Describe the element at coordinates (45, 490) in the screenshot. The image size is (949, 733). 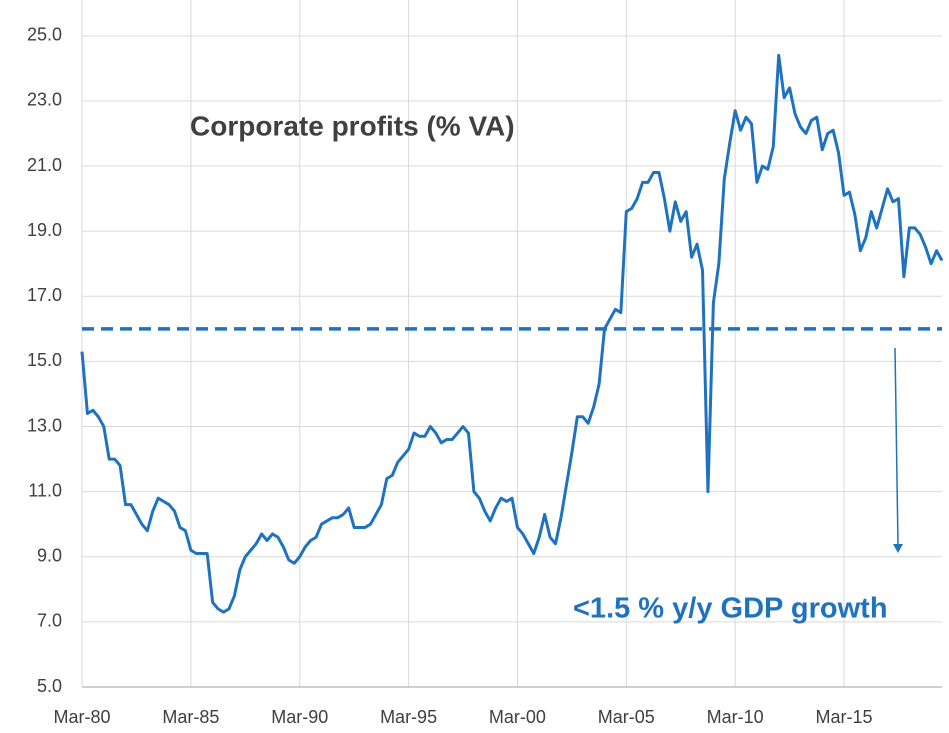
I see `y-tick-label: 11.0` at that location.